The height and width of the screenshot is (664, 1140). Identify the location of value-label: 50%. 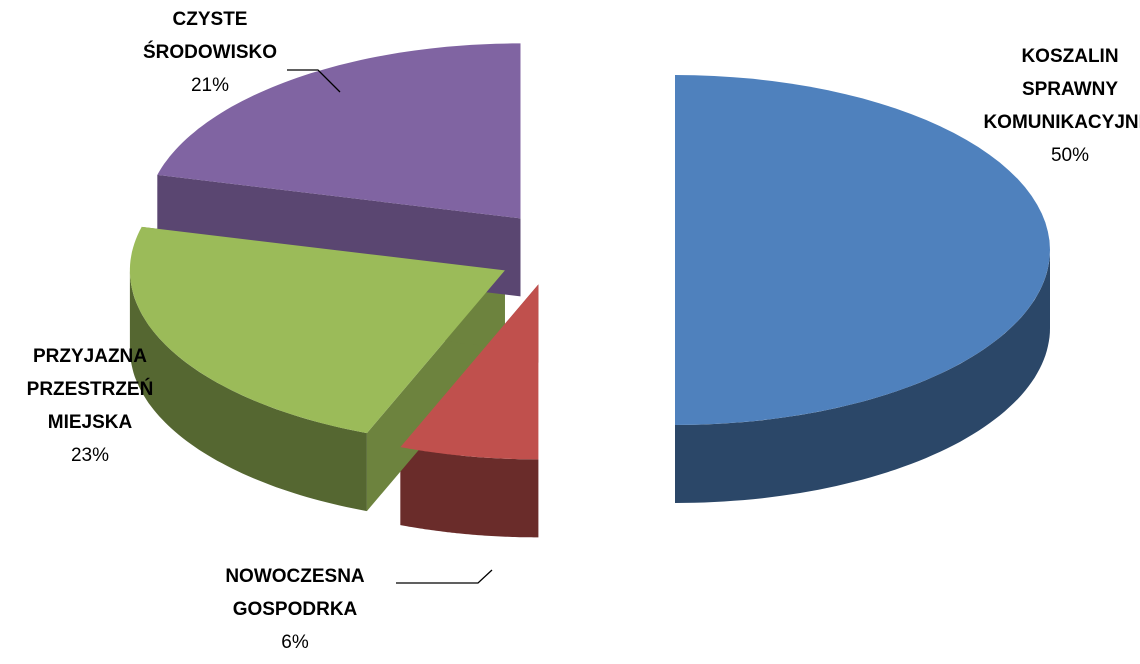
(1070, 155).